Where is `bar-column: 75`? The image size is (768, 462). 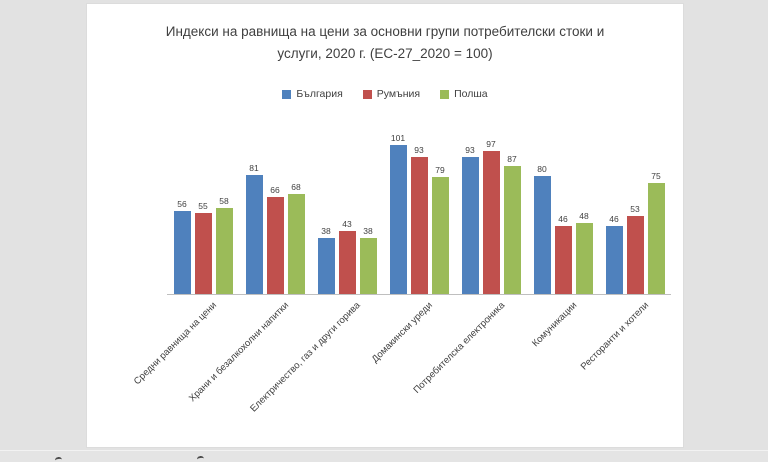 bar-column: 75 is located at coordinates (656, 232).